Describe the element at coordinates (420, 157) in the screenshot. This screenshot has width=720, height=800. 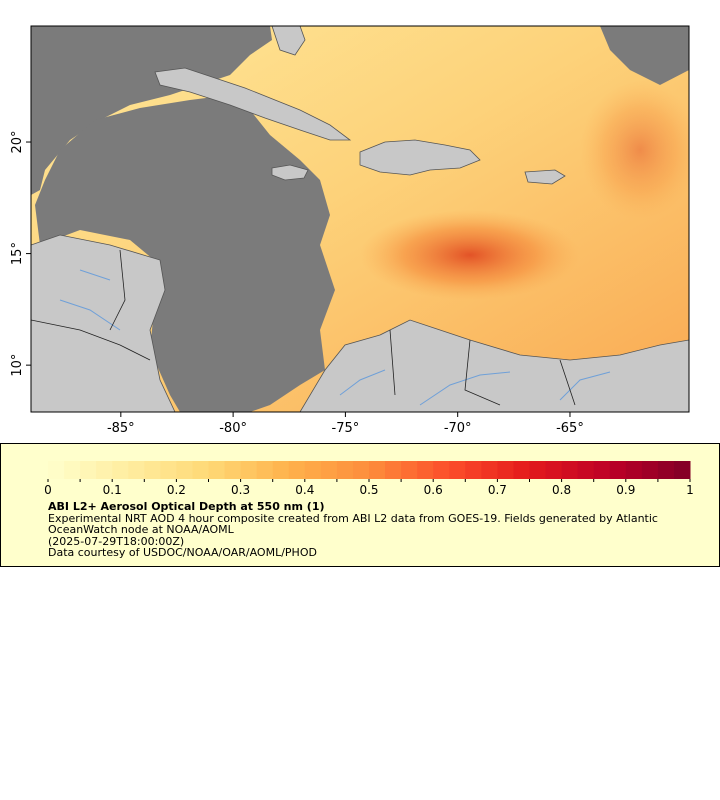
I see `land-hispaniola` at that location.